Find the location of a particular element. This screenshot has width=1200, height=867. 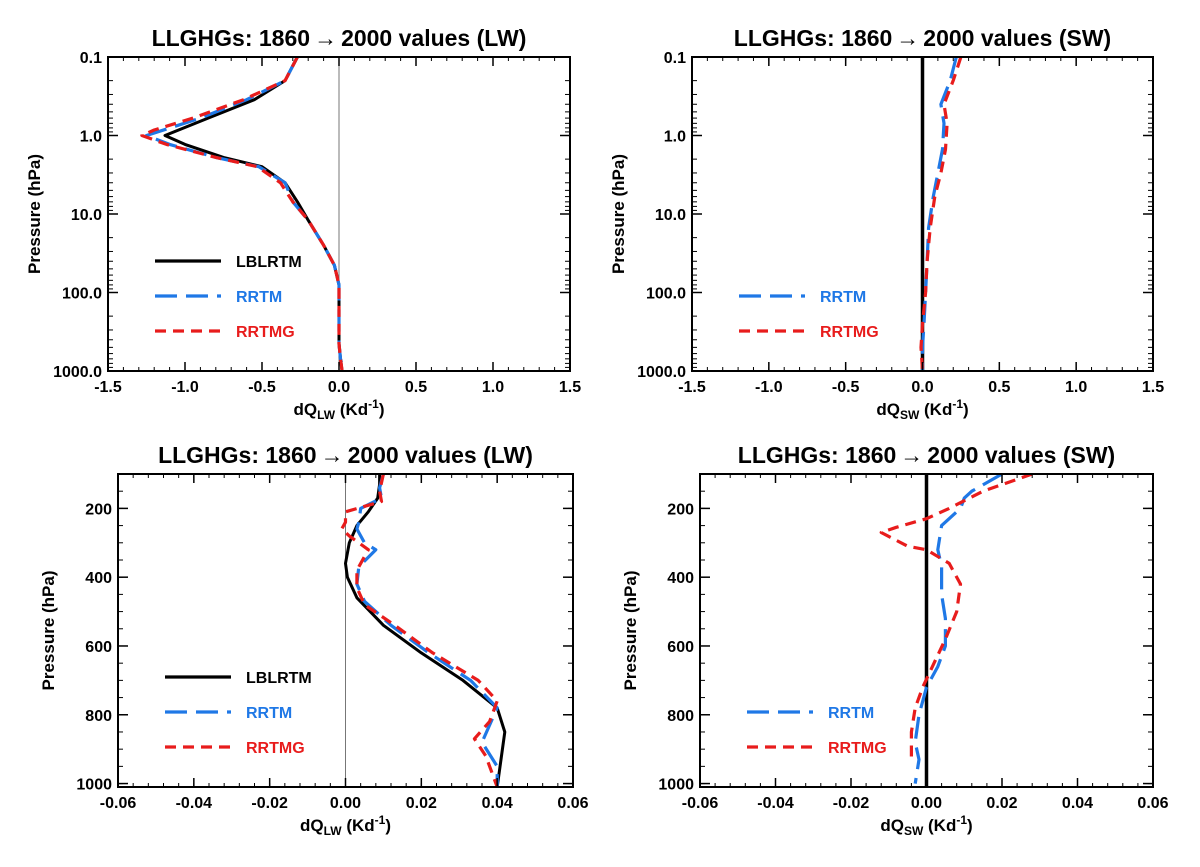

series-rrtm is located at coordinates (939, 214).